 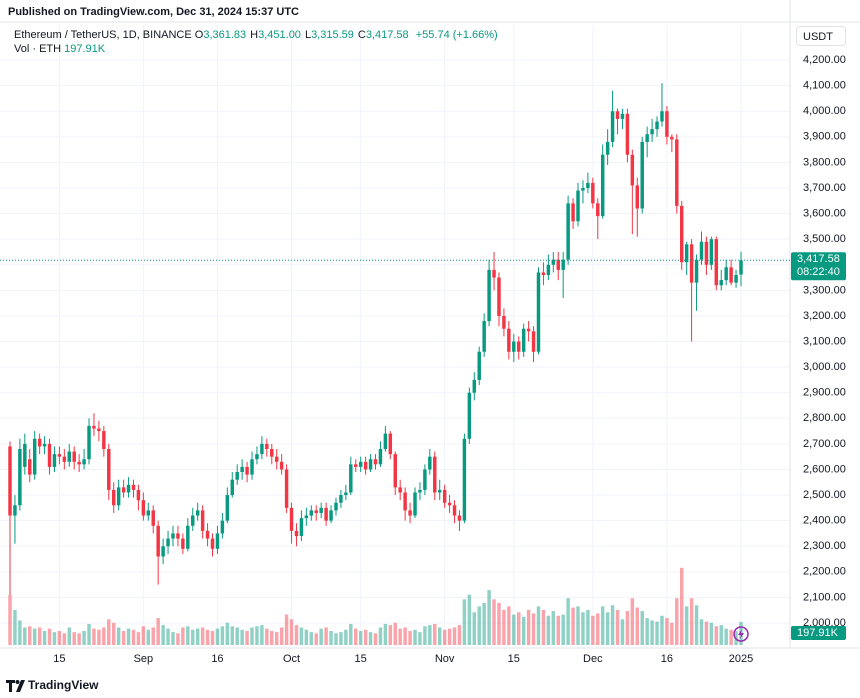 I want to click on brand-logo, so click(x=15, y=686).